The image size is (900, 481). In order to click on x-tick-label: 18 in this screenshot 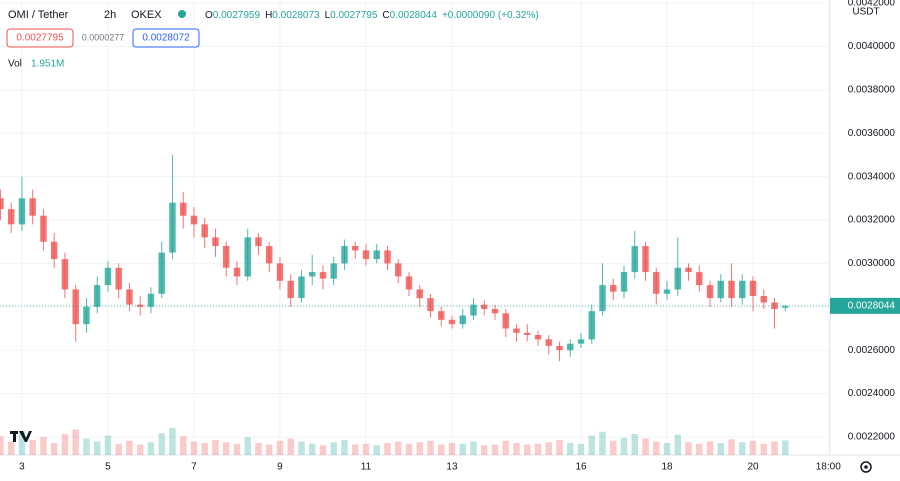, I will do `click(667, 467)`.